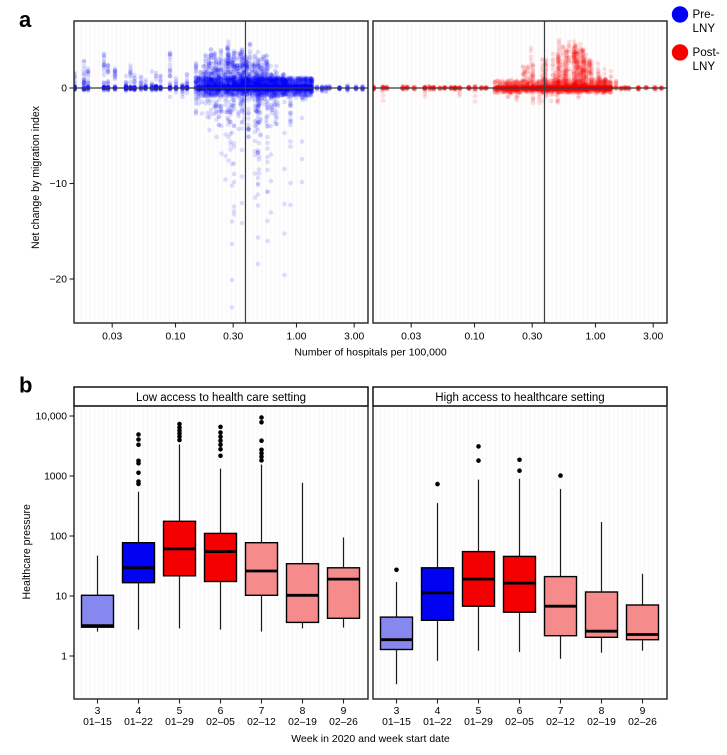 This screenshot has width=727, height=755. What do you see at coordinates (58, 537) in the screenshot?
I see `svg-text: 100` at bounding box center [58, 537].